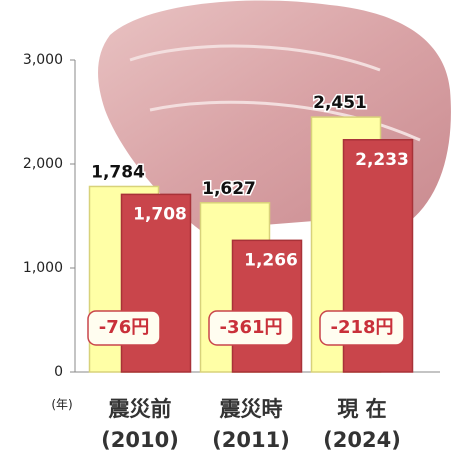  I want to click on y-tick-label: 1,000, so click(43, 268).